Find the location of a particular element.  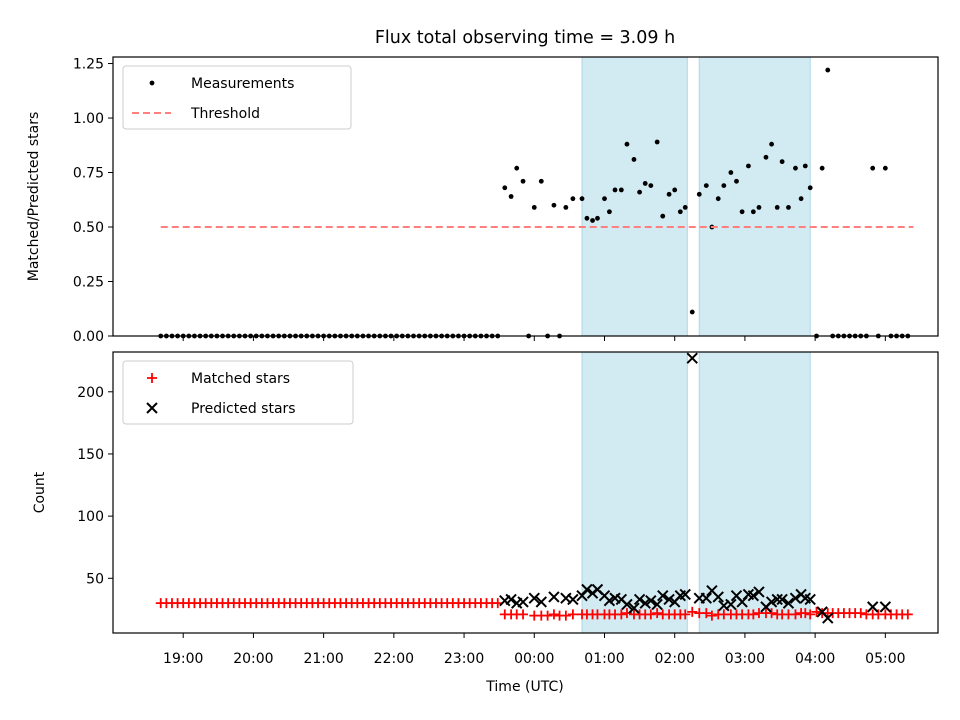

legend: Measurements Threshold is located at coordinates (237, 97).